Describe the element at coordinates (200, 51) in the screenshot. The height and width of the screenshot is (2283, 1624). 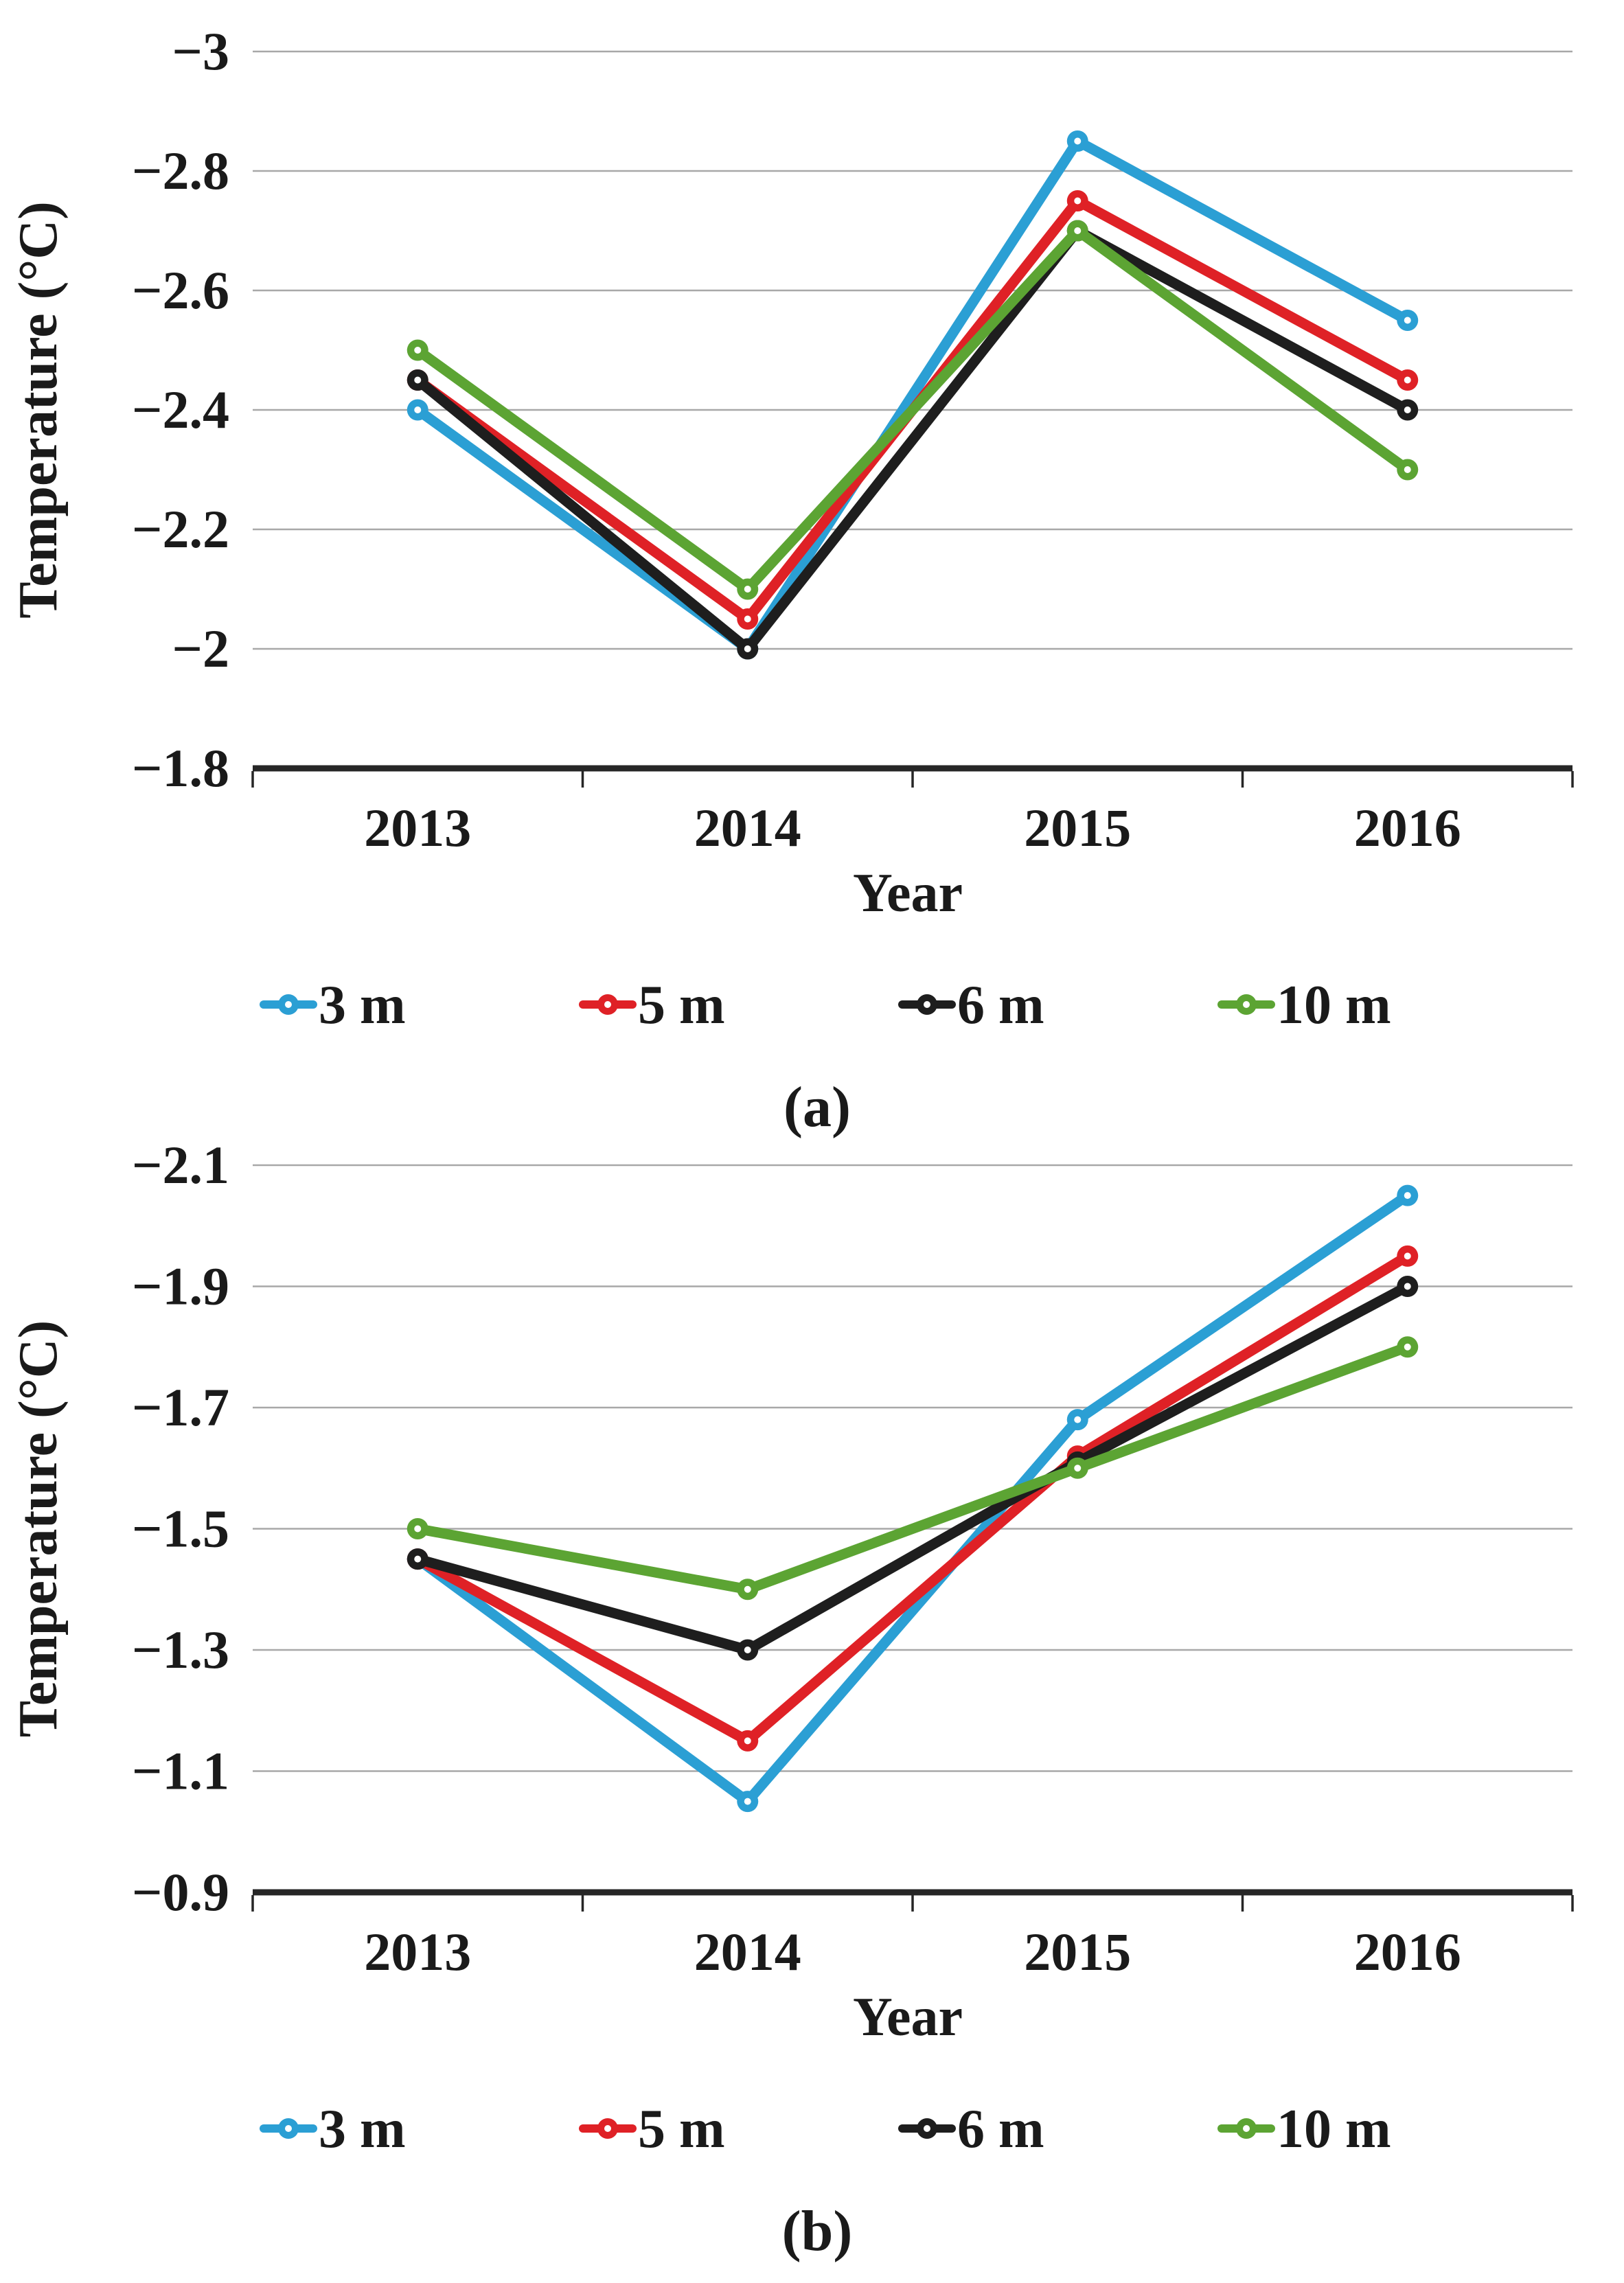
I see `y-tick-label: −3` at that location.